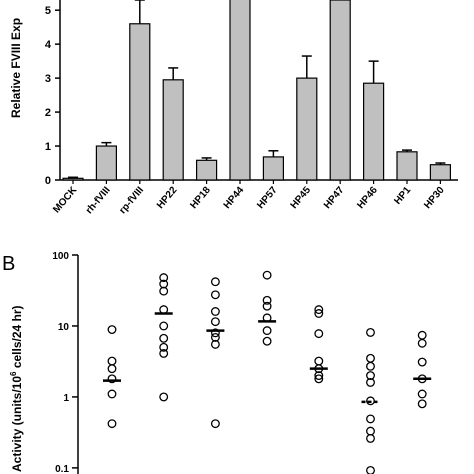  I want to click on y-tick-label: 5, so click(48, 11).